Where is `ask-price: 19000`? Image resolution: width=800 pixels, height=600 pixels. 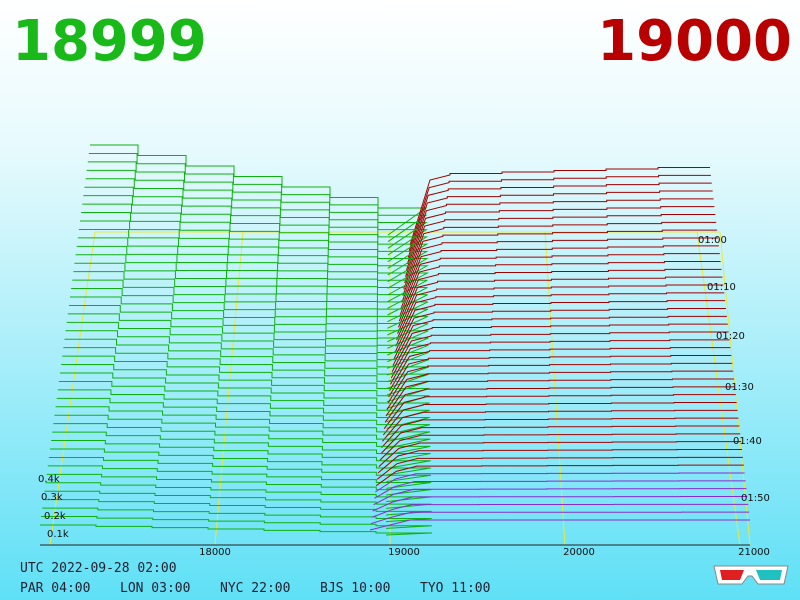
ask-price: 19000 is located at coordinates (694, 41).